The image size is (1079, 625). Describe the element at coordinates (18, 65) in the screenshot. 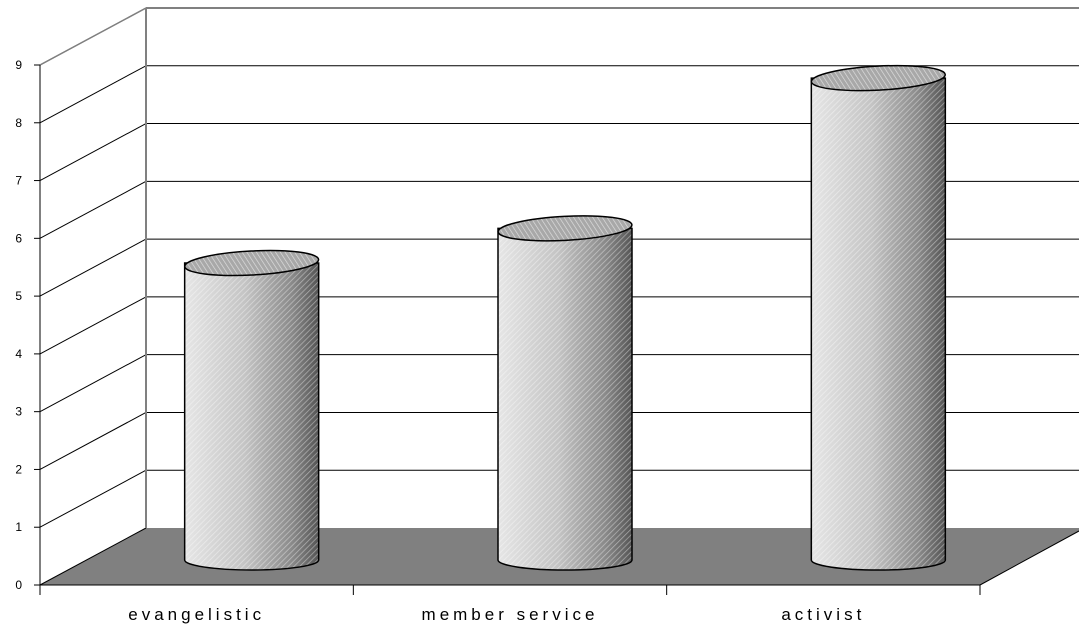

I see `y-tick-label: 9` at that location.